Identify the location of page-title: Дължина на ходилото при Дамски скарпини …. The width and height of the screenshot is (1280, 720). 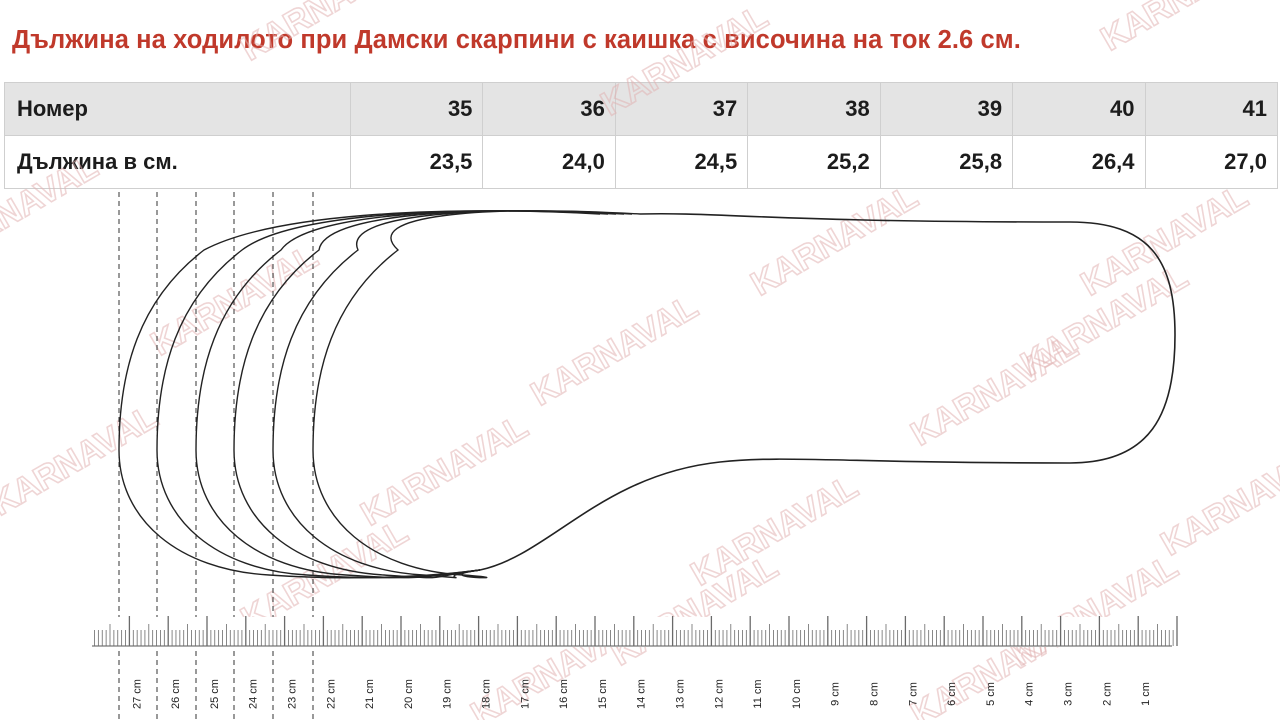
(516, 40).